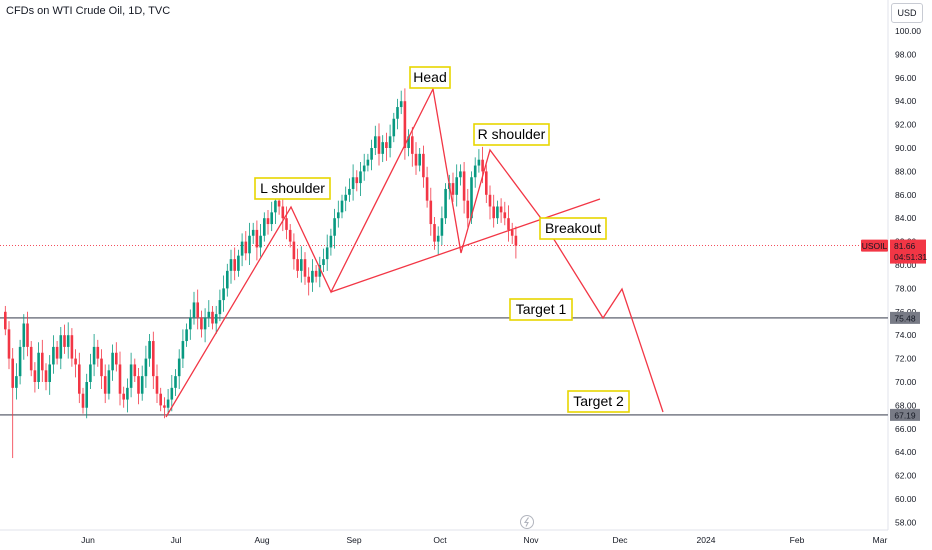 This screenshot has height=550, width=932. I want to click on y-tick-label: 74.00, so click(906, 335).